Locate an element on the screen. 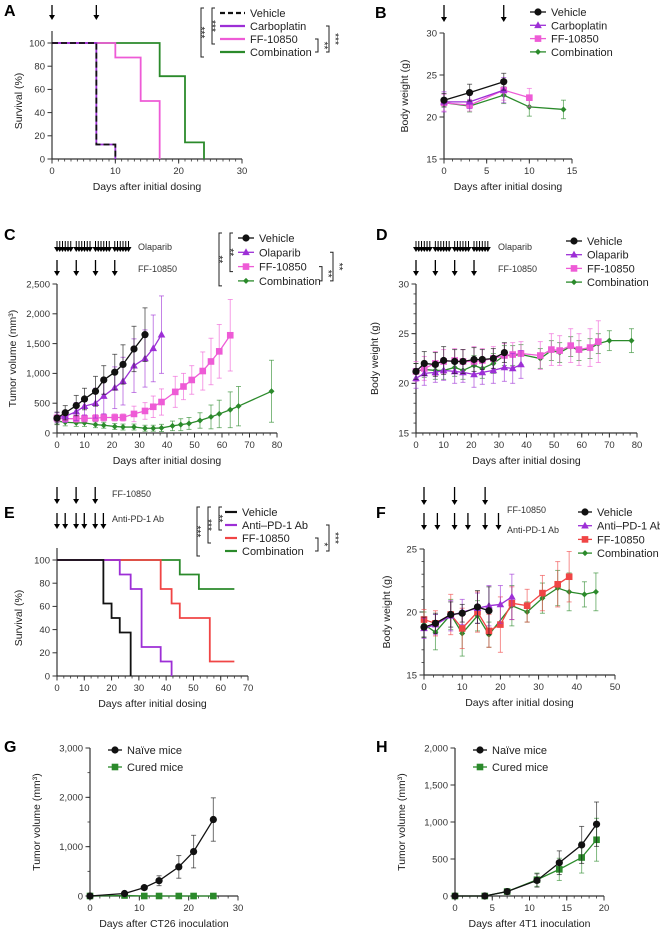 This screenshot has height=933, width=660. y-tick-label: 20 is located at coordinates (44, 653).